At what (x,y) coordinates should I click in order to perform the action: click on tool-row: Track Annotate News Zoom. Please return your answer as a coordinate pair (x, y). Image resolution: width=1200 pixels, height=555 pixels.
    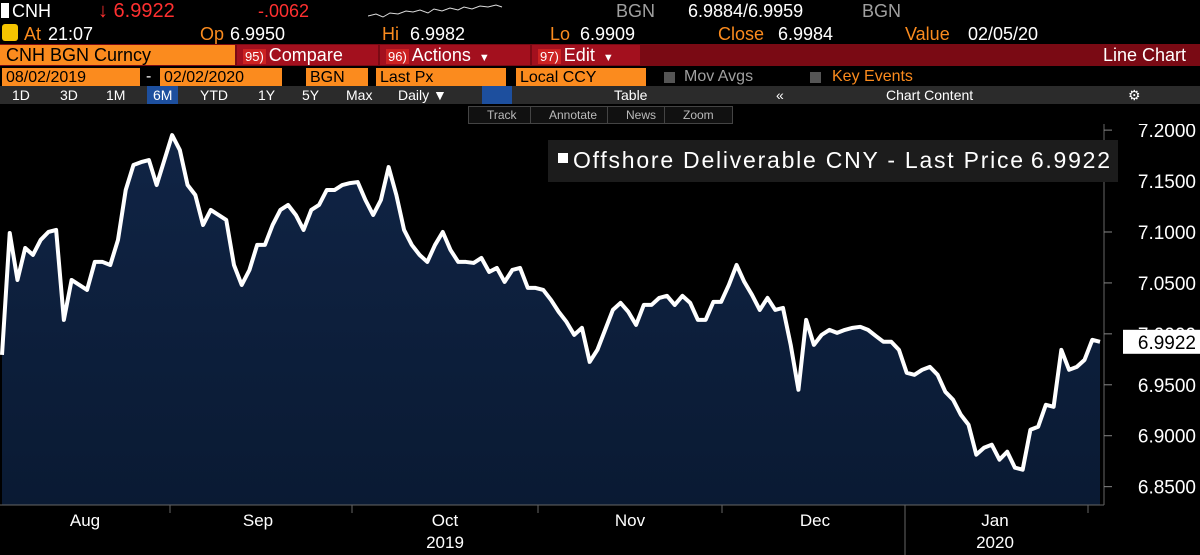
    Looking at the image, I should click on (600, 114).